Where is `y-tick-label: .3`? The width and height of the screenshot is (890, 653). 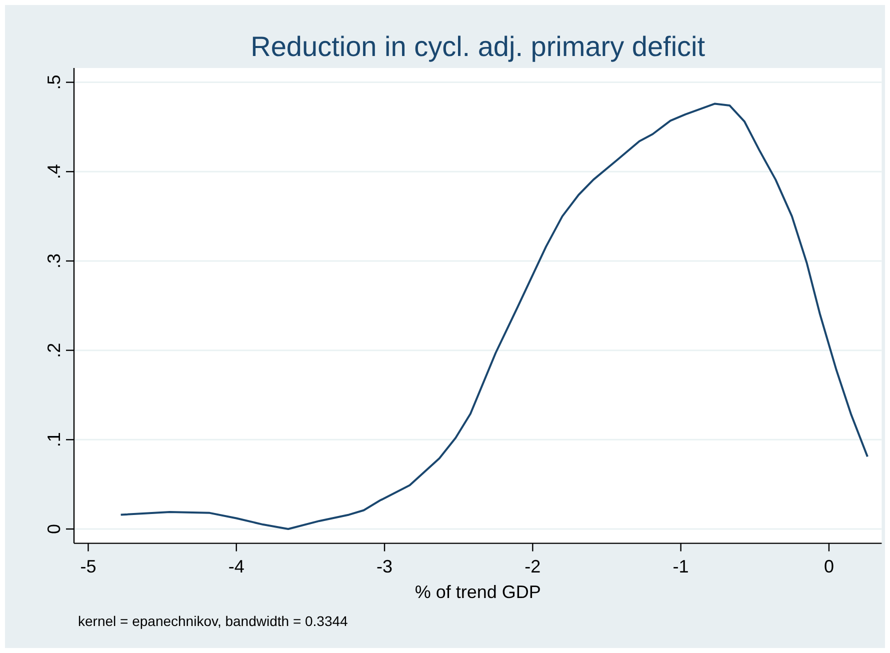
y-tick-label: .3 is located at coordinates (54, 260).